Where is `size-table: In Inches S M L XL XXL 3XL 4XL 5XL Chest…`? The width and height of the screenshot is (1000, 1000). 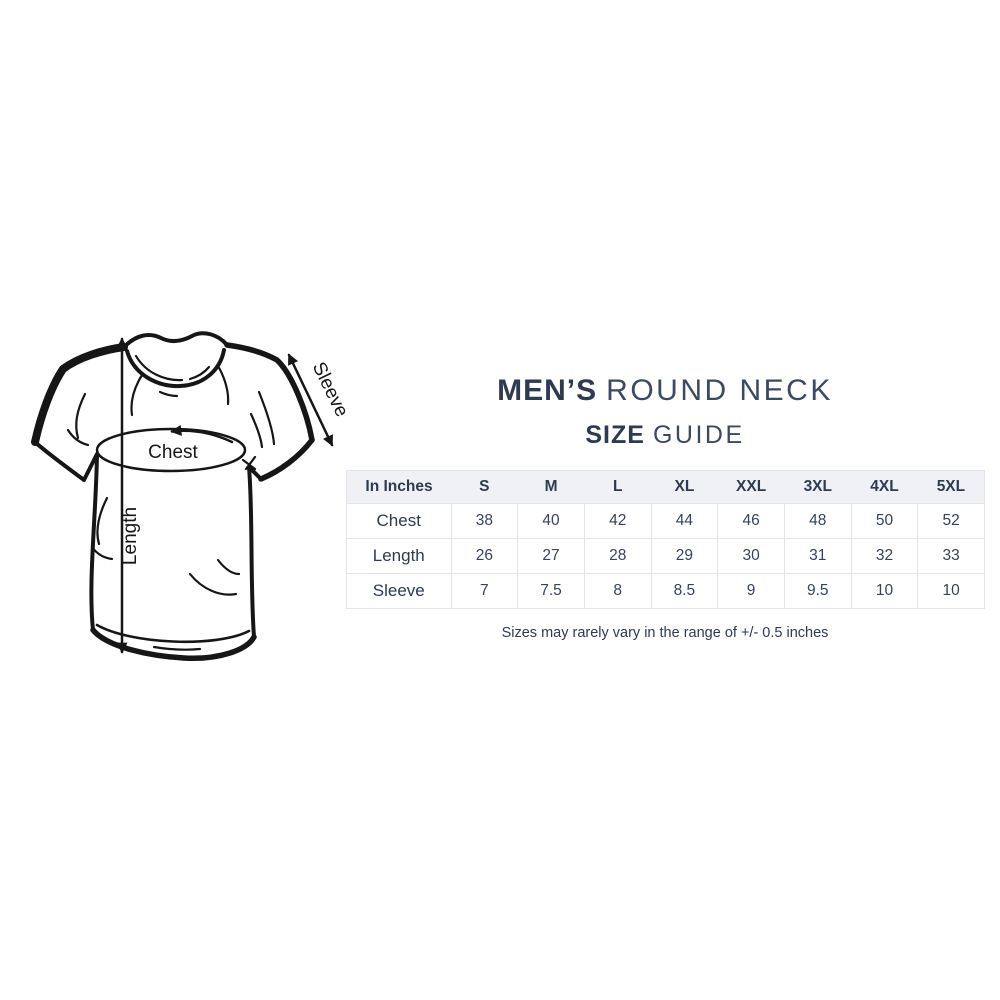 size-table: In Inches S M L XL XXL 3XL 4XL 5XL Chest… is located at coordinates (665, 539).